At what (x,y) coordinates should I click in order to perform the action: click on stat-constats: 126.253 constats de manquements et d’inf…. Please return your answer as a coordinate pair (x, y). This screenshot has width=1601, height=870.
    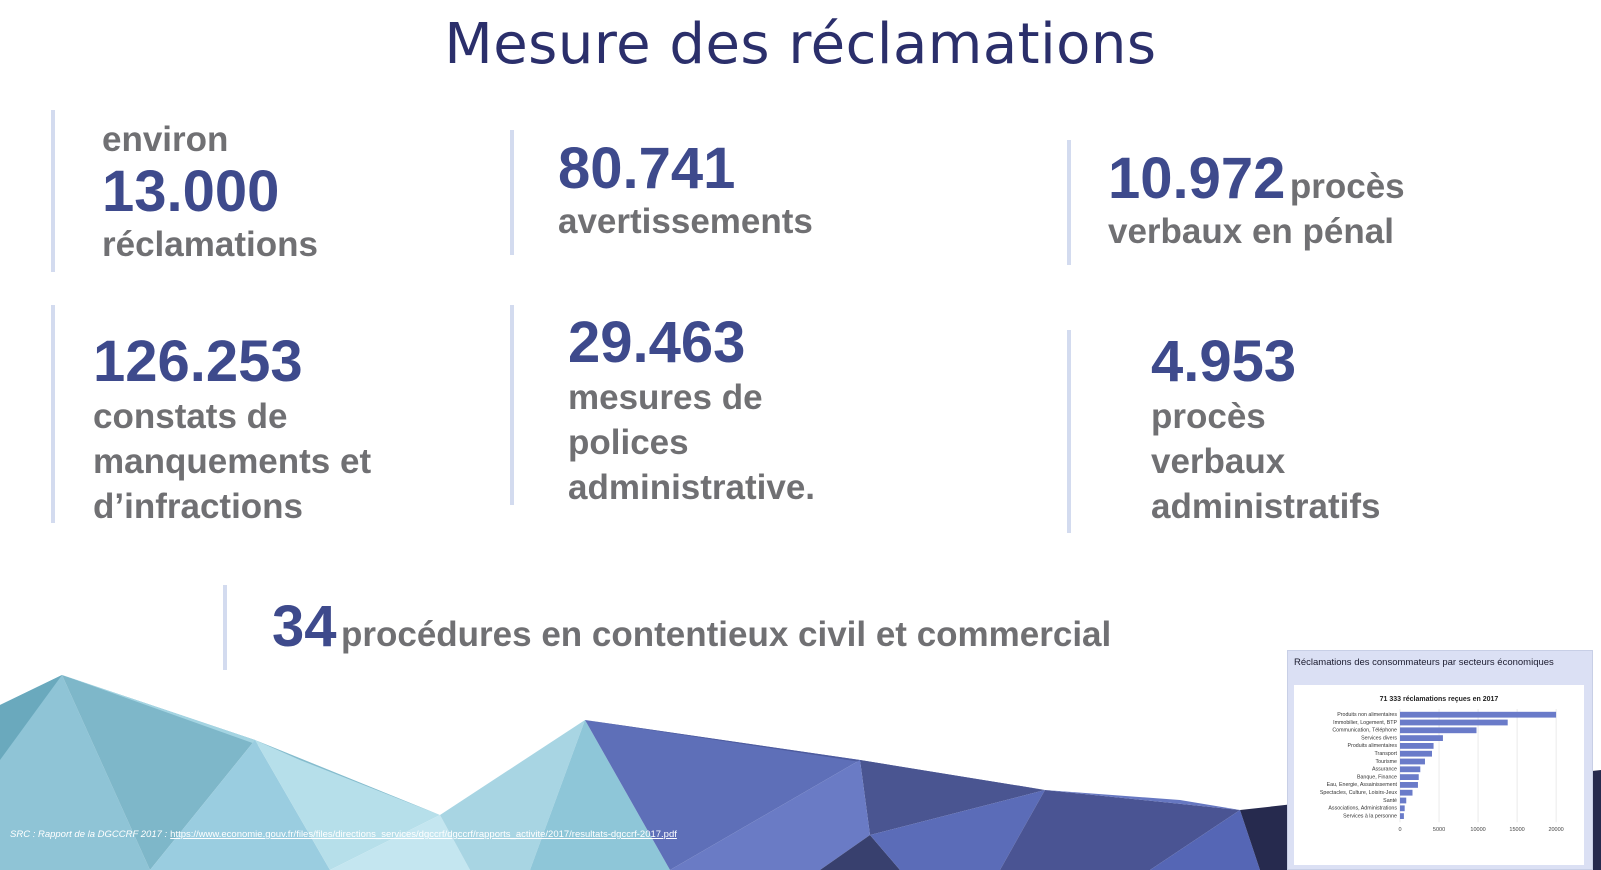
    Looking at the image, I should click on (232, 427).